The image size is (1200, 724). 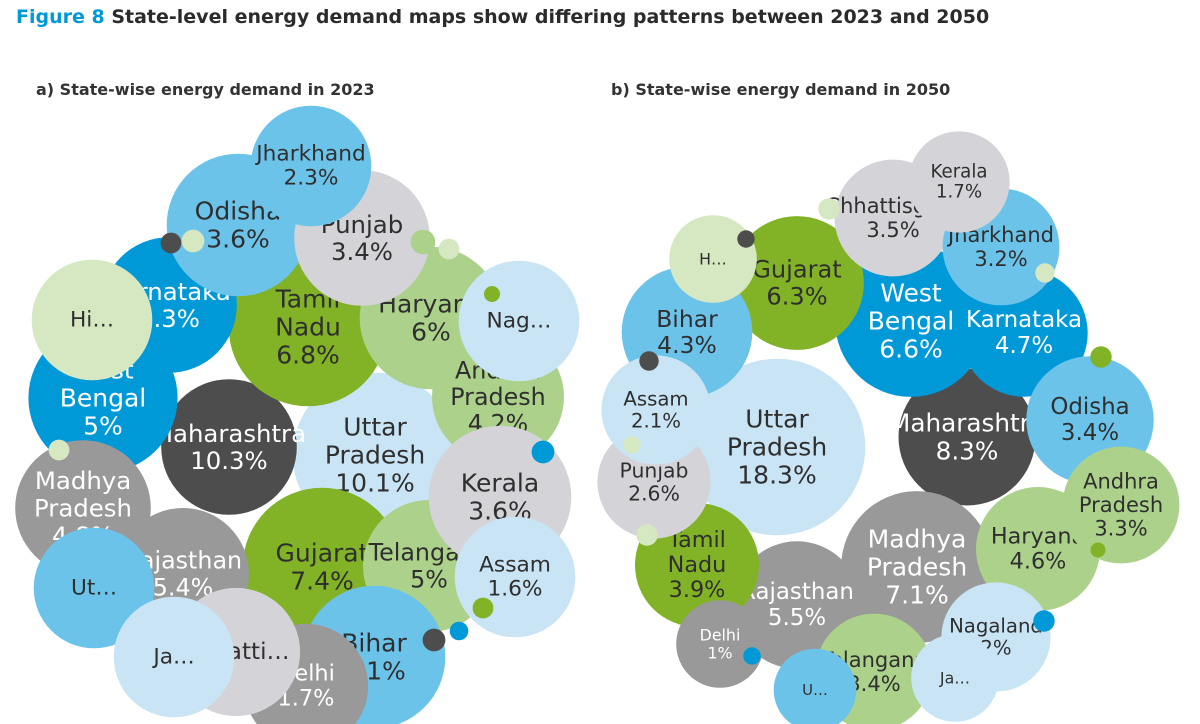 I want to click on bubble-value: 3.3%, so click(x=1120, y=529).